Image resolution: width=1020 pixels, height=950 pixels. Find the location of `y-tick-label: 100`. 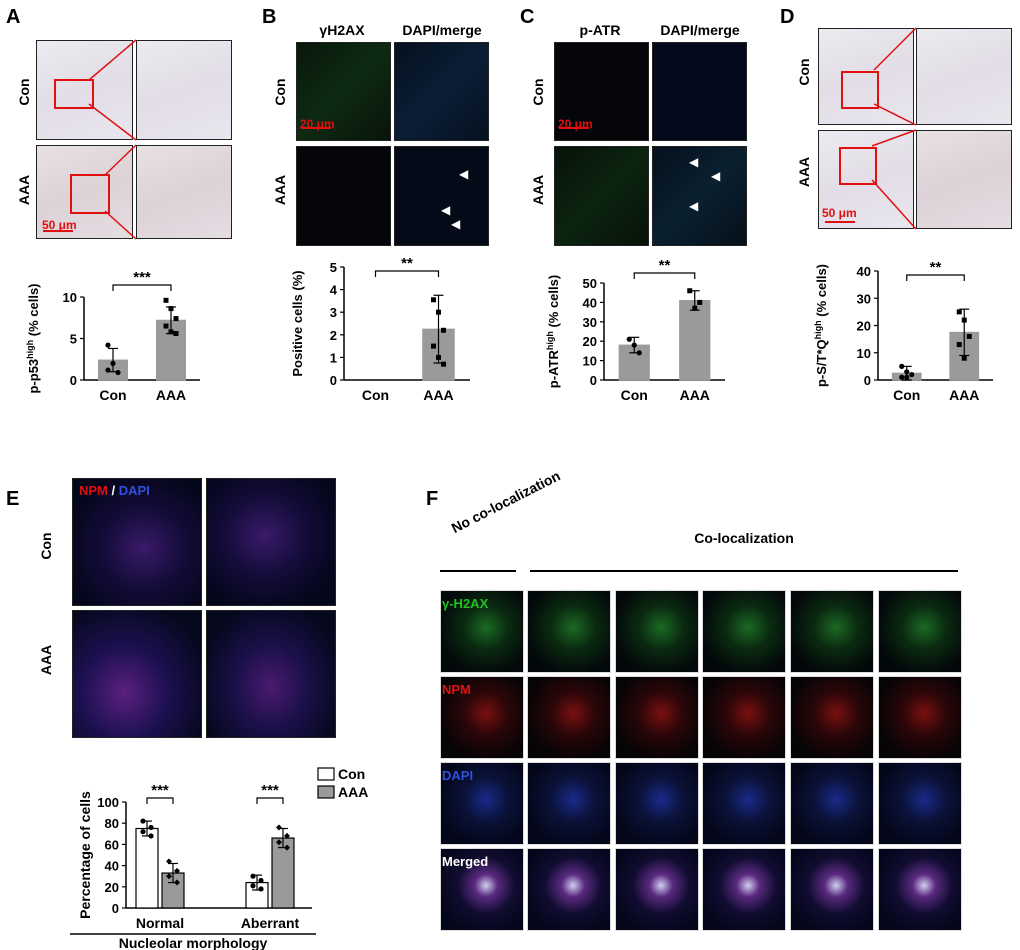

y-tick-label: 100 is located at coordinates (108, 802).